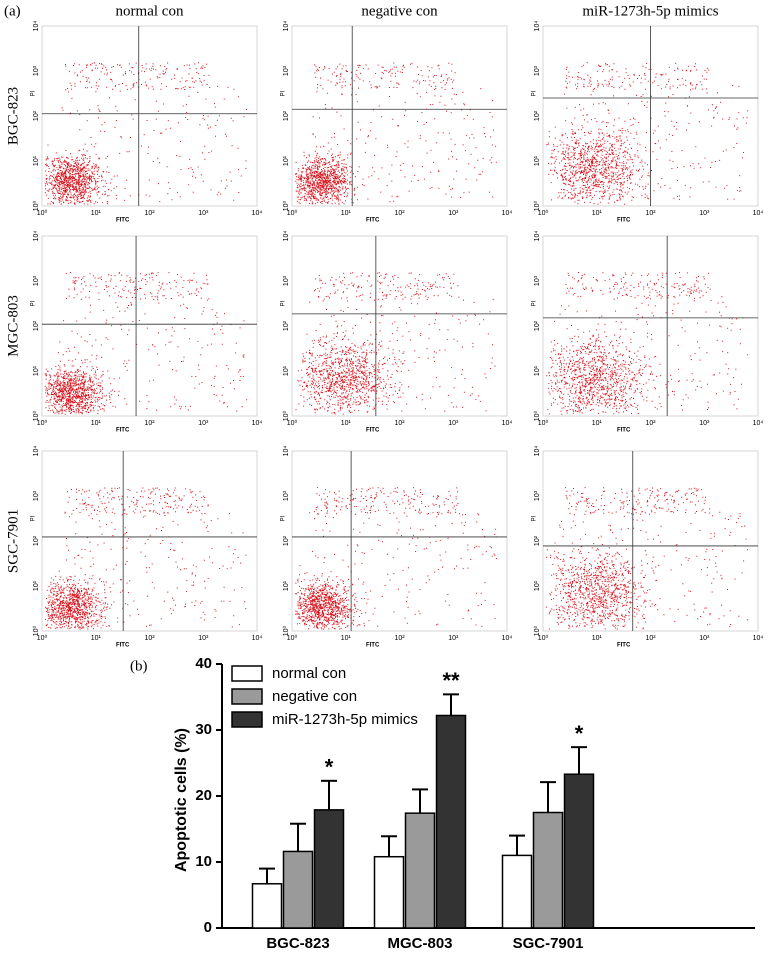 The image size is (780, 955). Describe the element at coordinates (36, 236) in the screenshot. I see `y-tick-label: 10⁴` at that location.